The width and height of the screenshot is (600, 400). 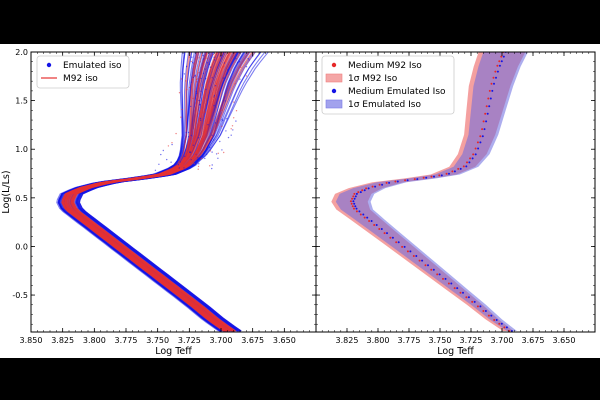 I want to click on y-tick-label: 1.0, so click(x=21, y=149).